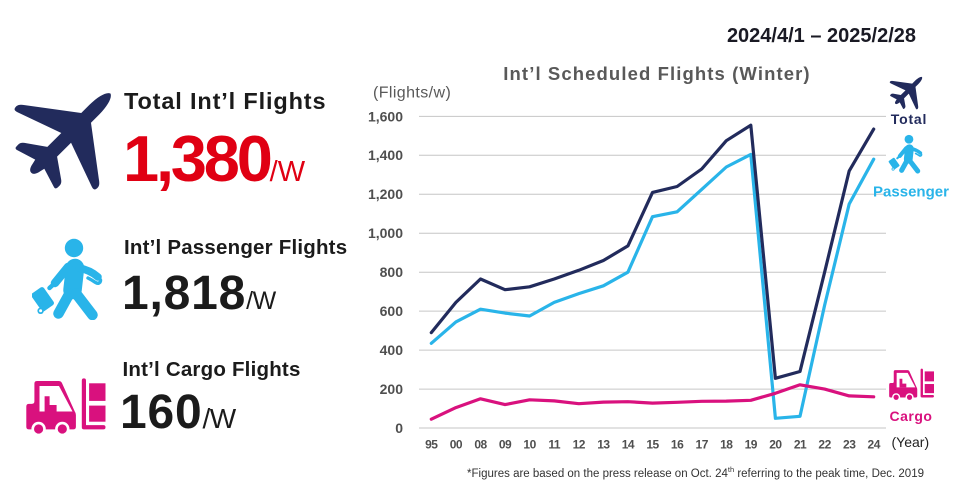  I want to click on svg-text: 09, so click(505, 445).